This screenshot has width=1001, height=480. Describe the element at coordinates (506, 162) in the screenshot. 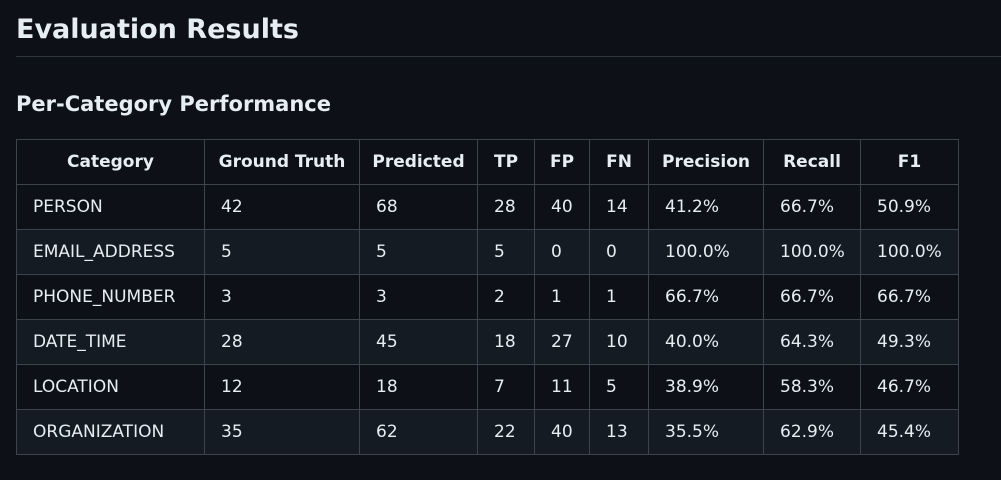

I see `column-header: TP` at that location.